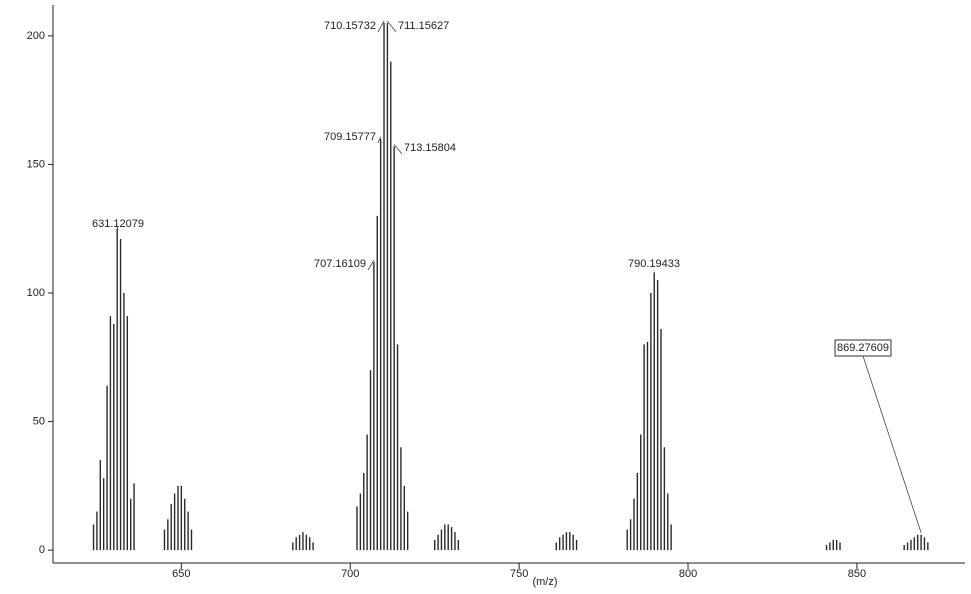 The image size is (971, 594). Describe the element at coordinates (42, 550) in the screenshot. I see `y-tick-label: 0` at that location.